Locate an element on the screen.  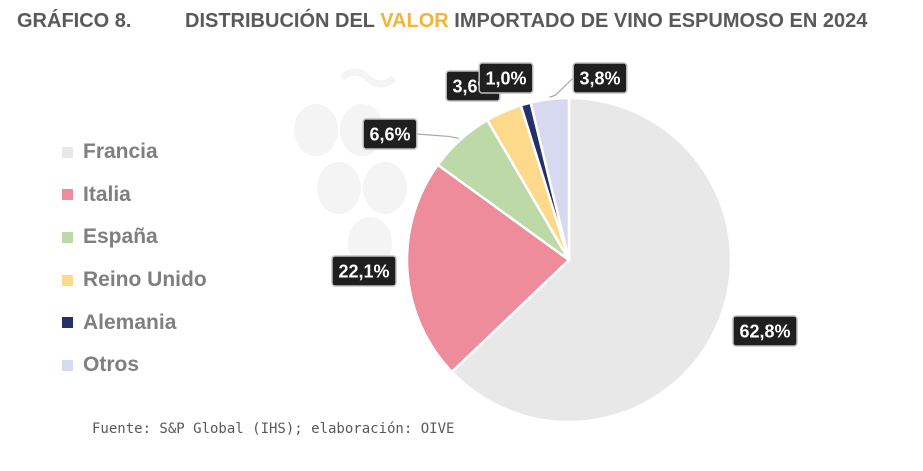
legend-item-otros: Otros is located at coordinates (134, 365).